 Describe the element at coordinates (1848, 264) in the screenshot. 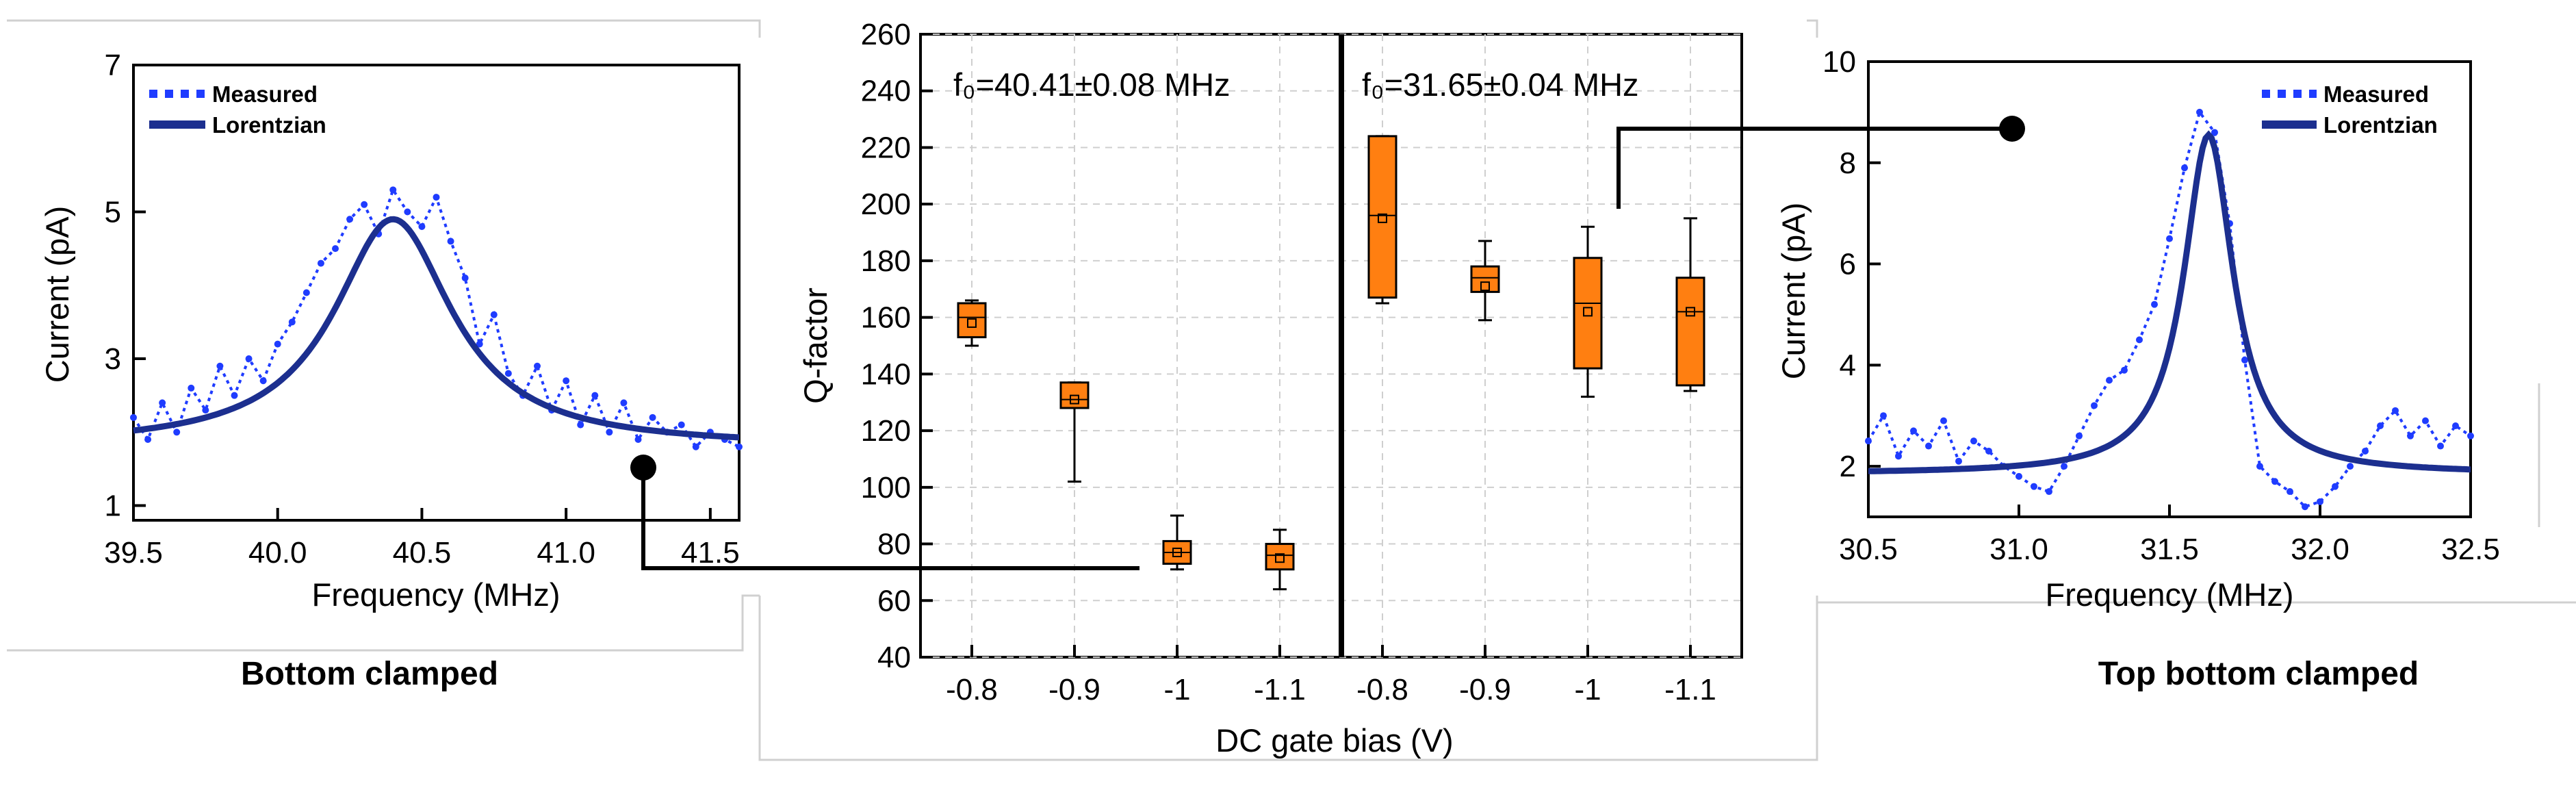

I see `right-y-tick-label: 6` at that location.